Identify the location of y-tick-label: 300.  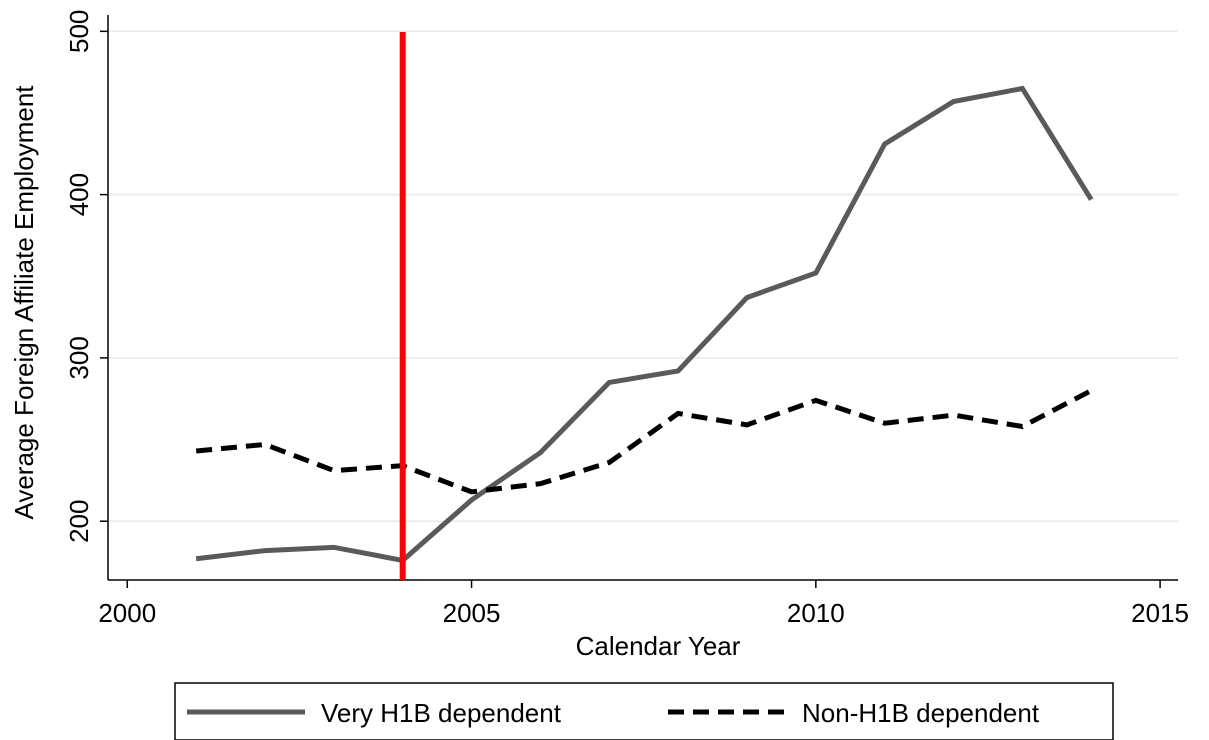
(79, 357).